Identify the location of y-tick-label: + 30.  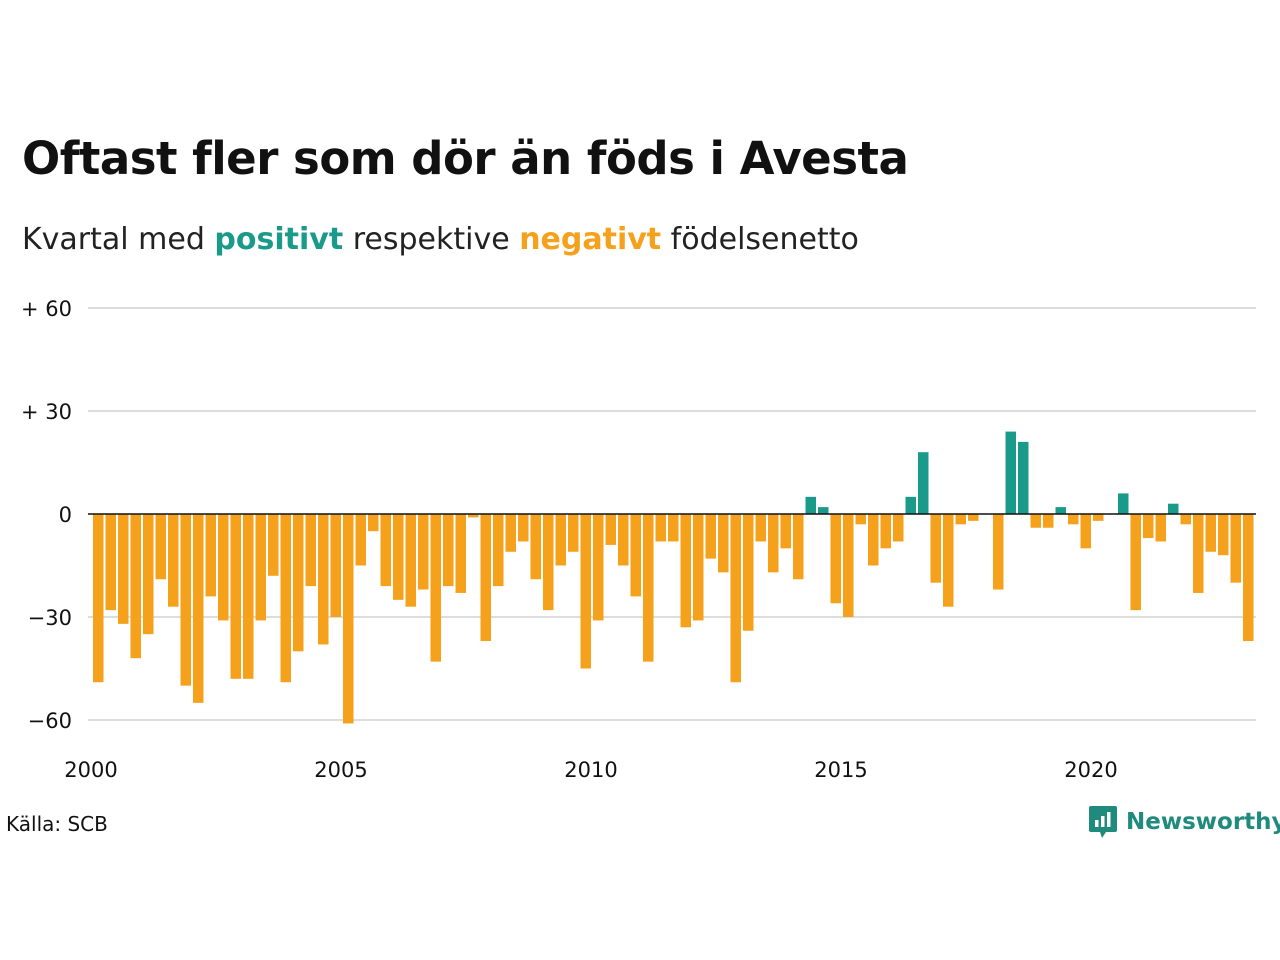
(46, 412).